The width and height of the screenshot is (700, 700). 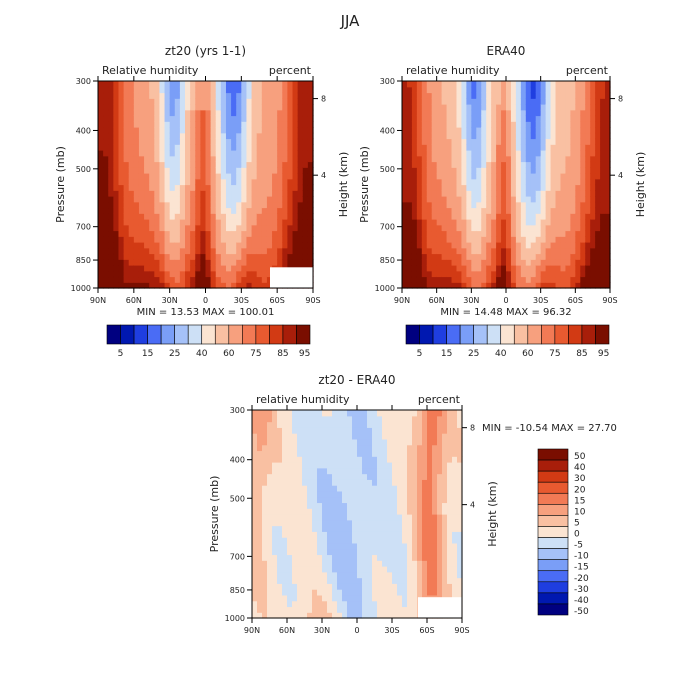 What do you see at coordinates (343, 185) in the screenshot?
I see `y-right-axis-label: Height (km)` at bounding box center [343, 185].